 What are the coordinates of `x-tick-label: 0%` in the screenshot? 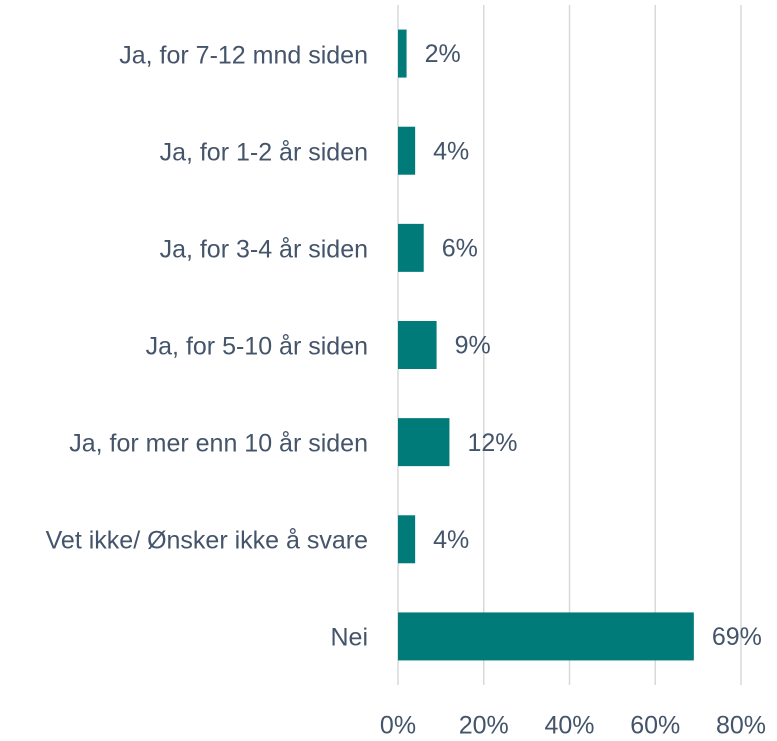 It's located at (398, 726).